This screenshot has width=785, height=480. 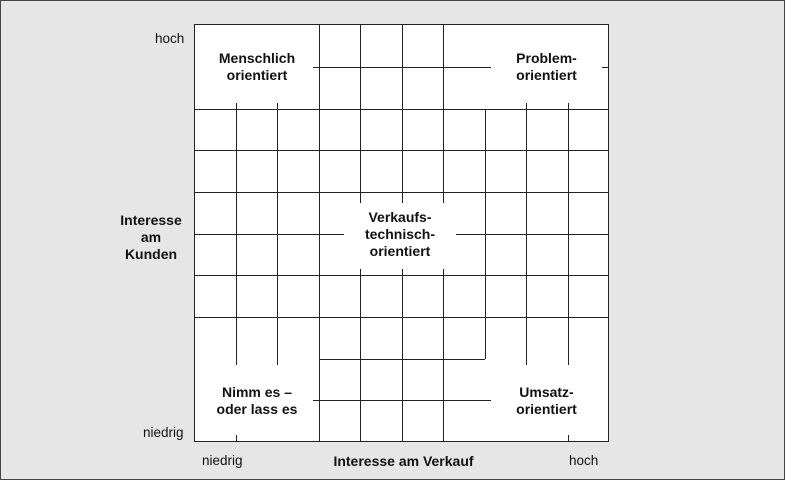 I want to click on grid-line-v1, so click(x=236, y=233).